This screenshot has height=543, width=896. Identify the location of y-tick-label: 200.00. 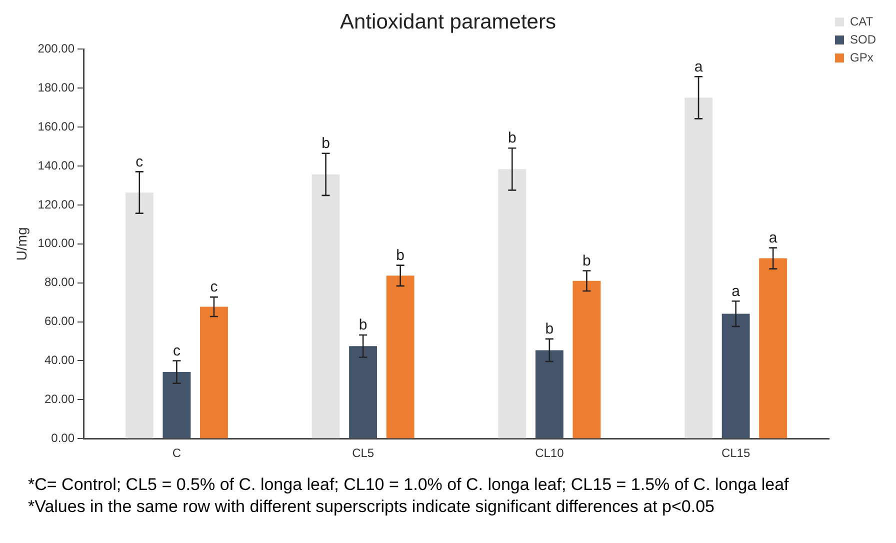
(56, 49).